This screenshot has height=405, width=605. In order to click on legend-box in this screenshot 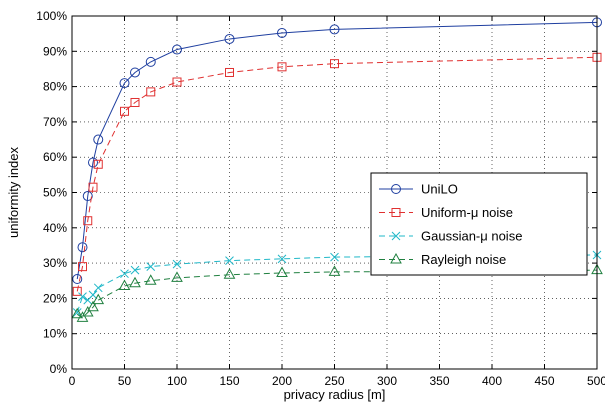, I will do `click(479, 224)`.